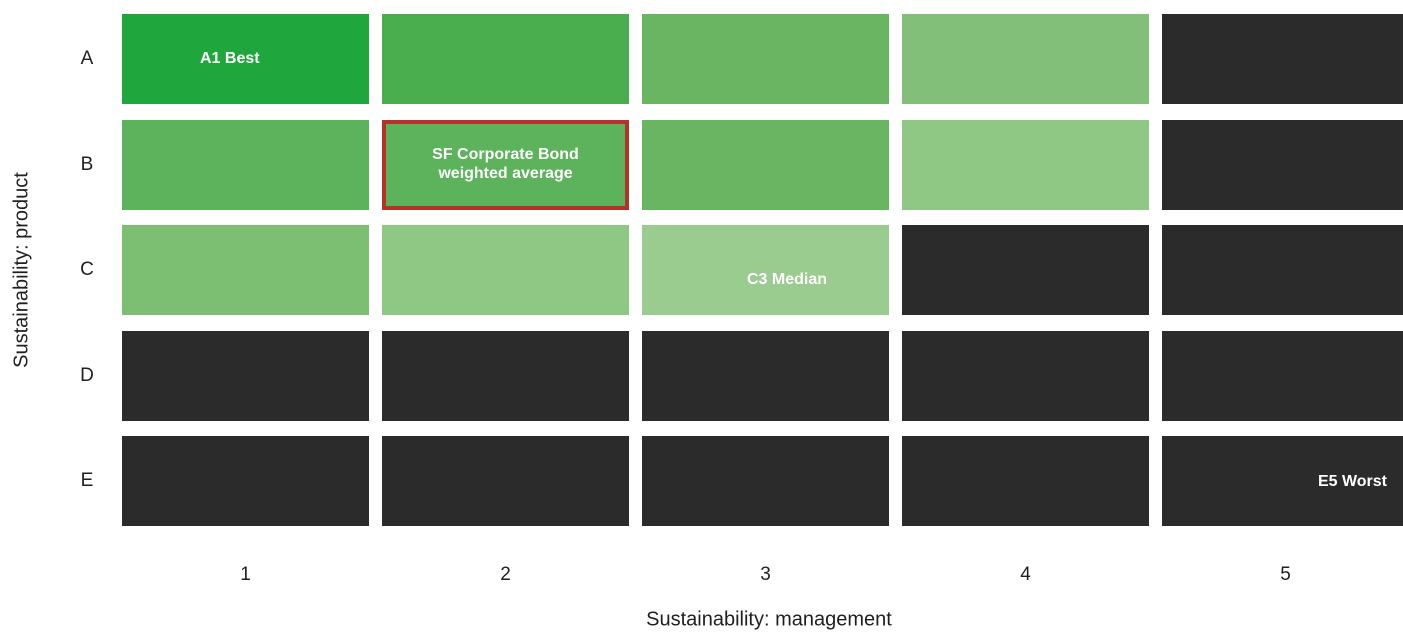 The height and width of the screenshot is (634, 1403). What do you see at coordinates (505, 59) in the screenshot?
I see `heatmap-cell-a2` at bounding box center [505, 59].